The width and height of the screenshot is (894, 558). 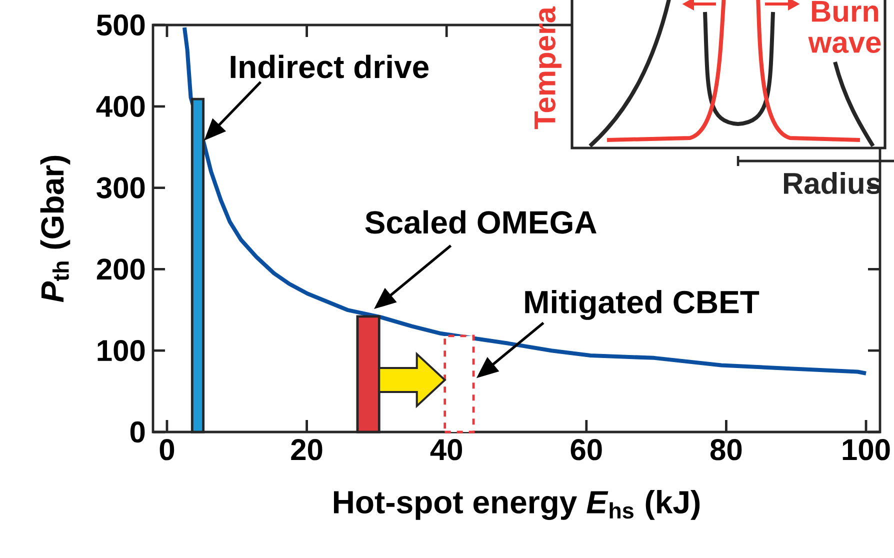 What do you see at coordinates (866, 449) in the screenshot?
I see `x-tick-label: 100` at bounding box center [866, 449].